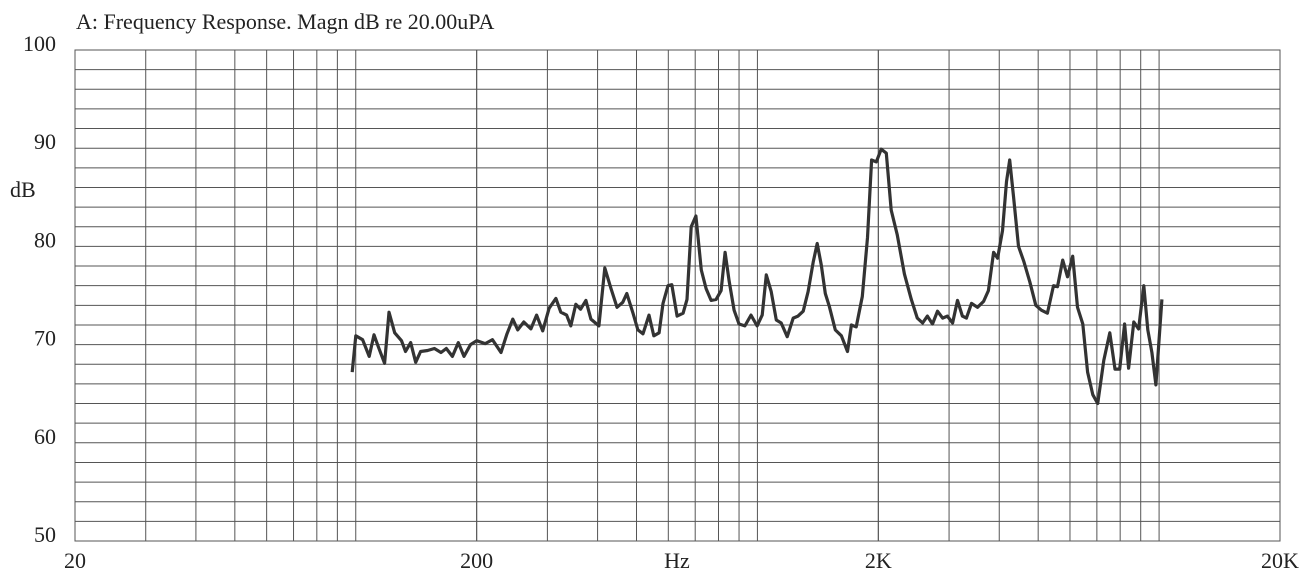 Image resolution: width=1312 pixels, height=579 pixels. Describe the element at coordinates (476, 560) in the screenshot. I see `x-tick-label: 200` at that location.